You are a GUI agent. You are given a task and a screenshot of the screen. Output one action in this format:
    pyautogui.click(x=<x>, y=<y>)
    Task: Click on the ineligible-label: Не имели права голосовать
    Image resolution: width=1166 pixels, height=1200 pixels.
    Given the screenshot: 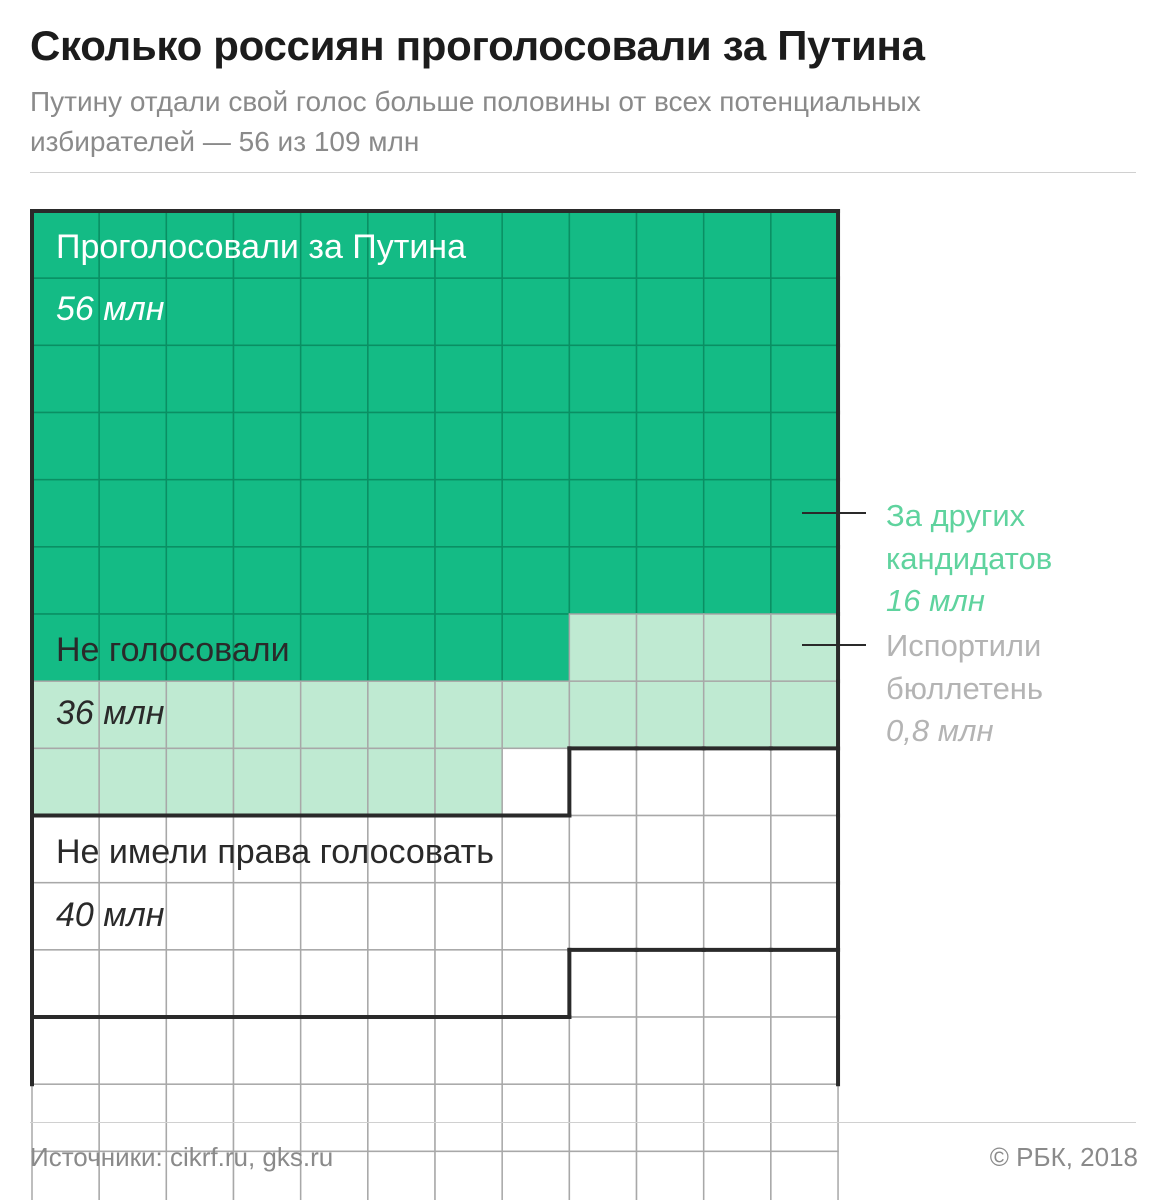 What is the action you would take?
    pyautogui.click(x=275, y=852)
    